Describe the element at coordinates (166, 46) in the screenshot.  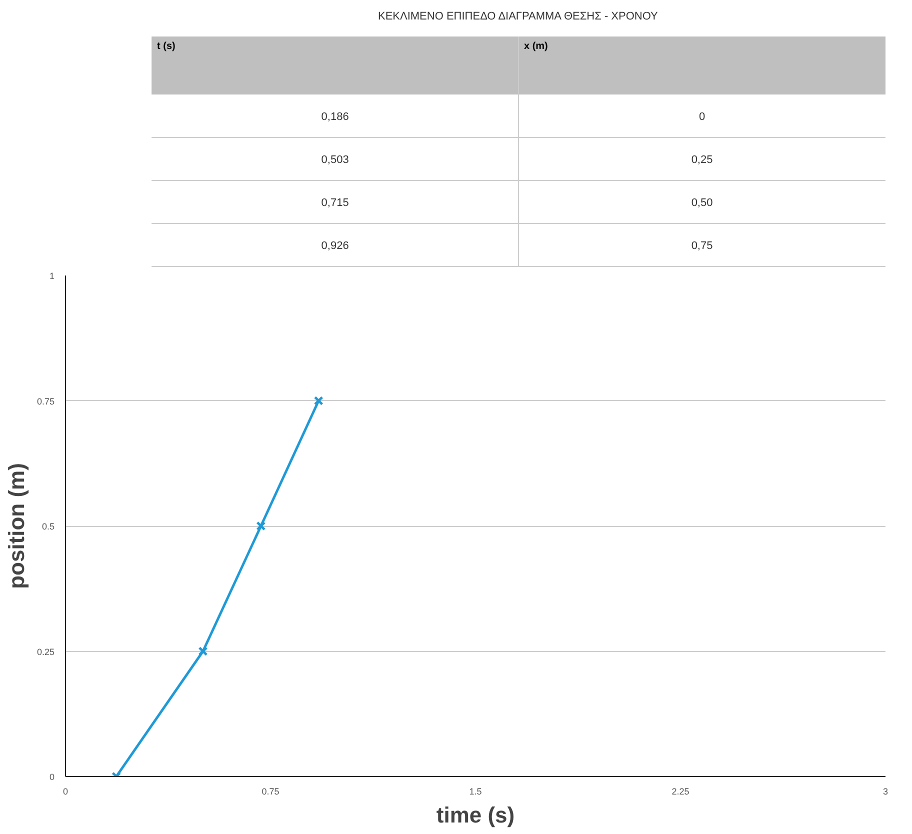
I see `text: t (s)` at that location.